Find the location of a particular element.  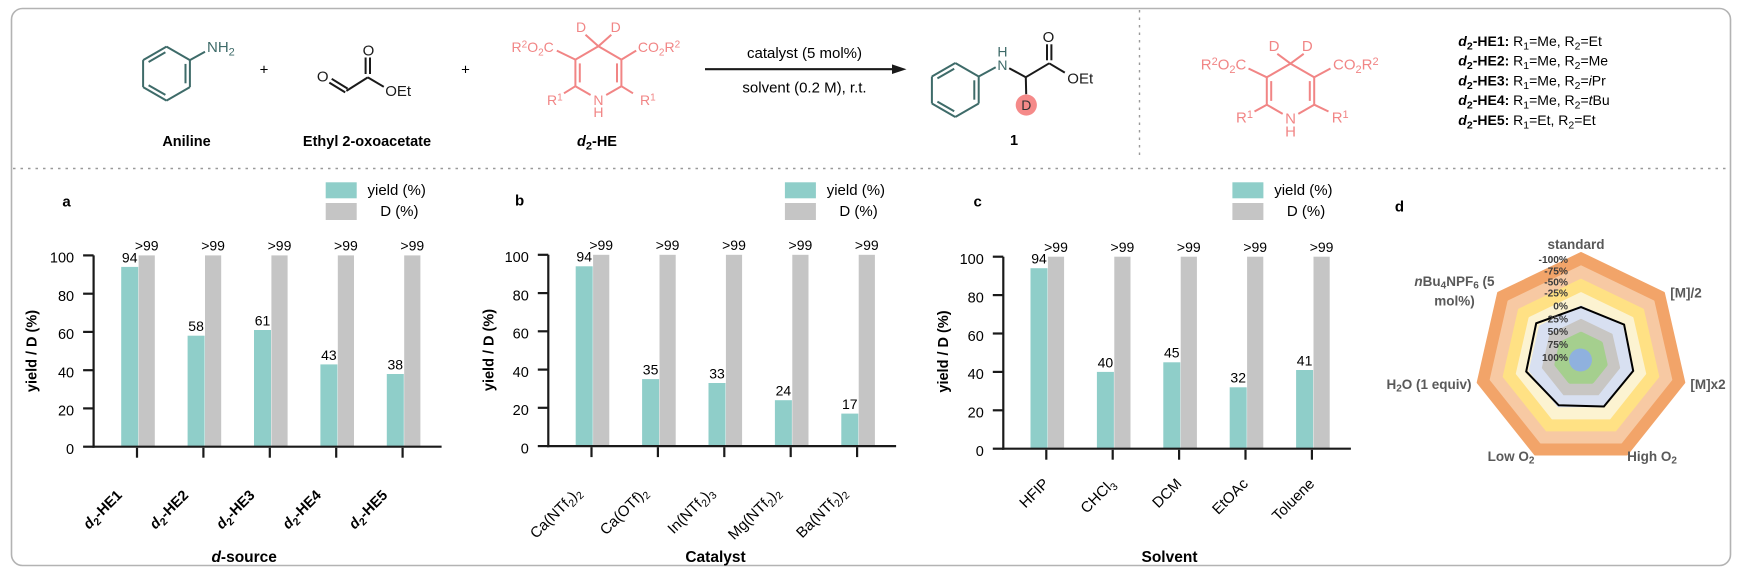

svg-text: 0 is located at coordinates (70, 450).